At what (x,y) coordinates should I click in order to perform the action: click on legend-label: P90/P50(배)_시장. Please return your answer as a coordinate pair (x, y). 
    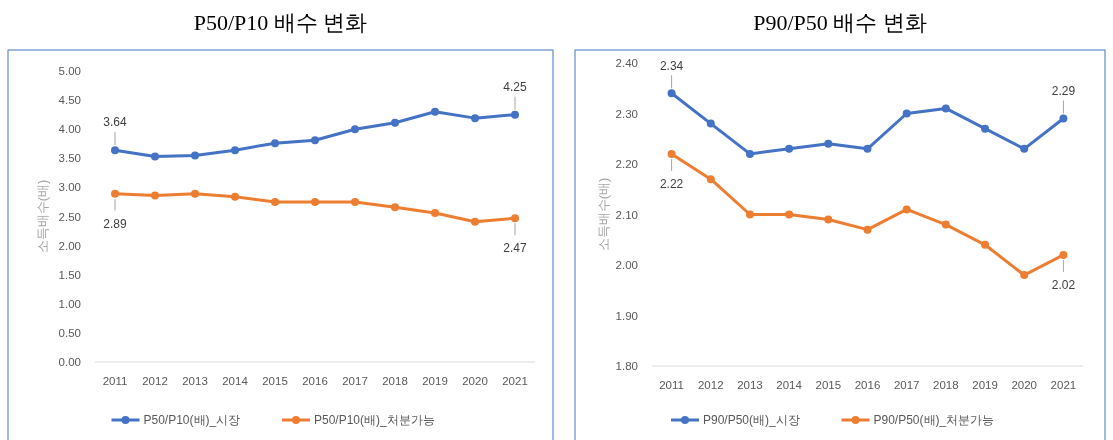
    Looking at the image, I should click on (751, 420).